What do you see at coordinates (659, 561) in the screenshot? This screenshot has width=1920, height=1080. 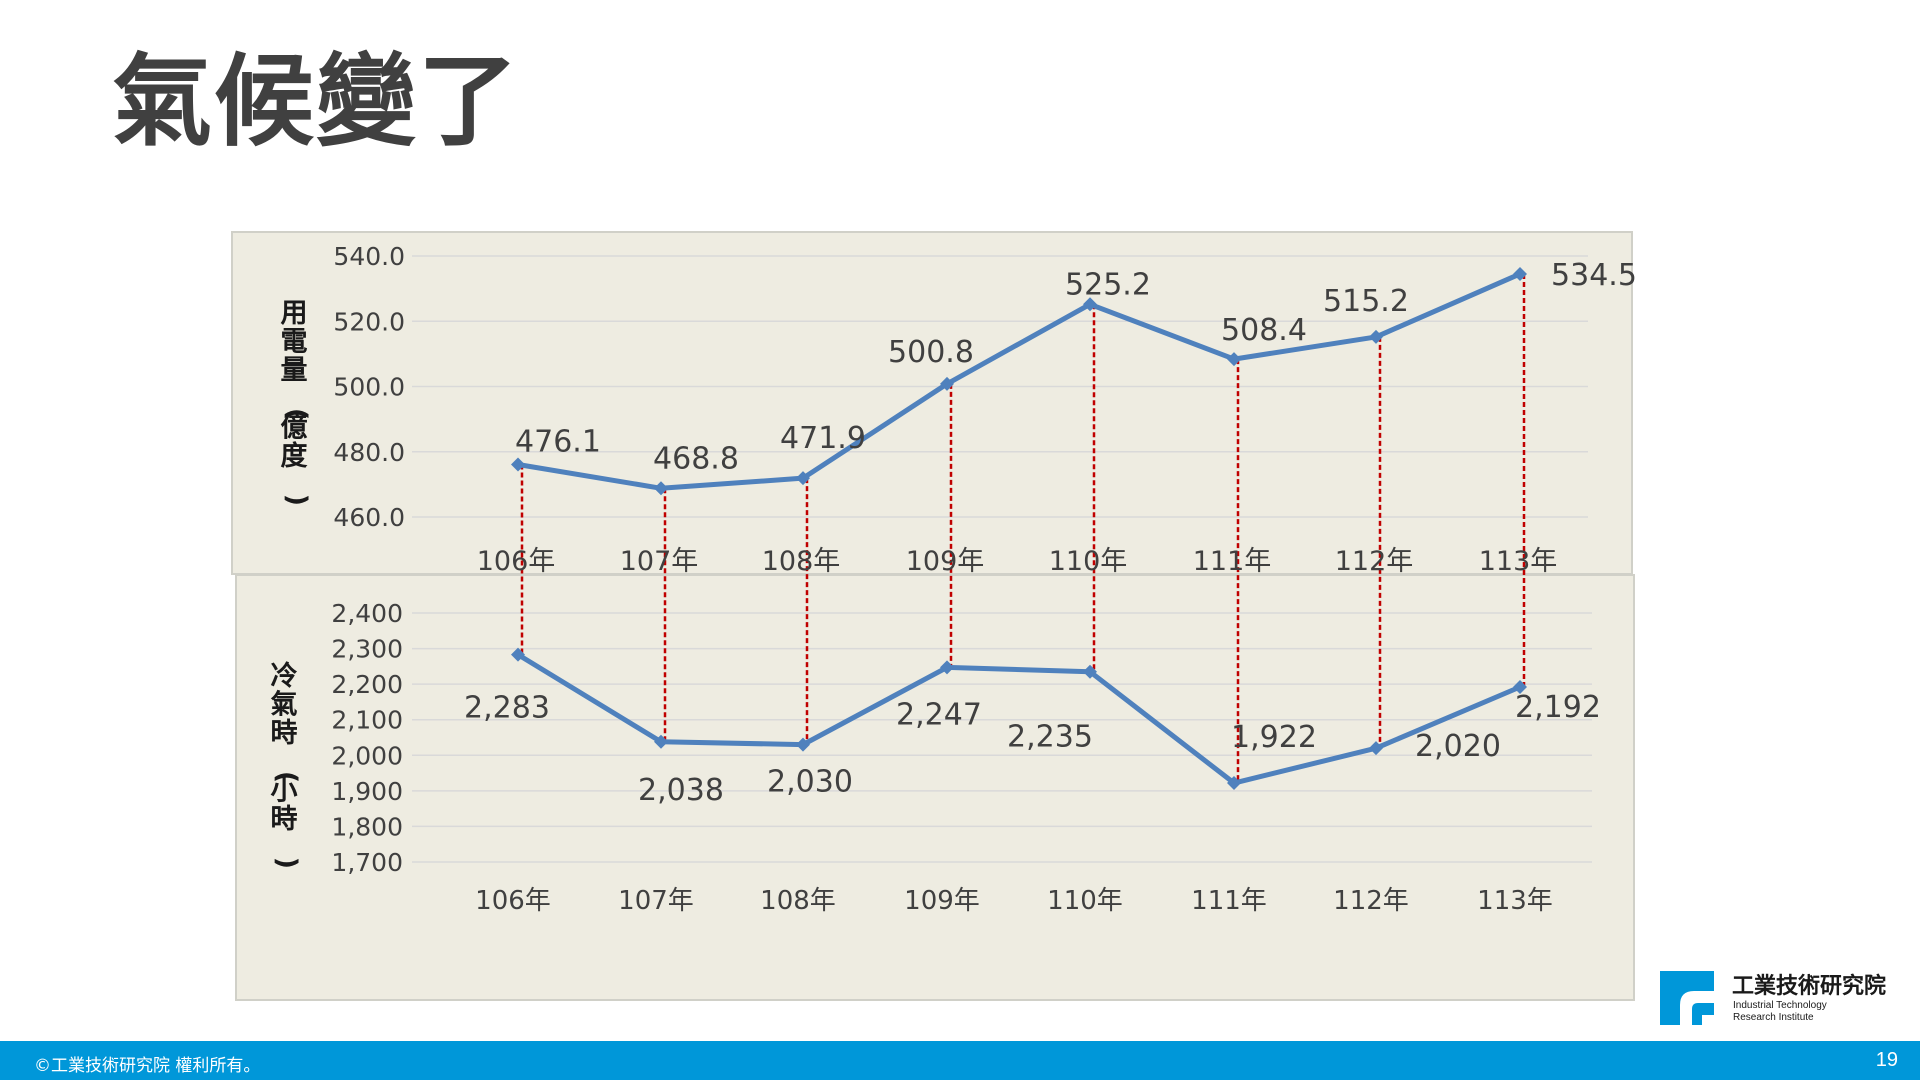 I see `top-x-tick-label: 107年` at bounding box center [659, 561].